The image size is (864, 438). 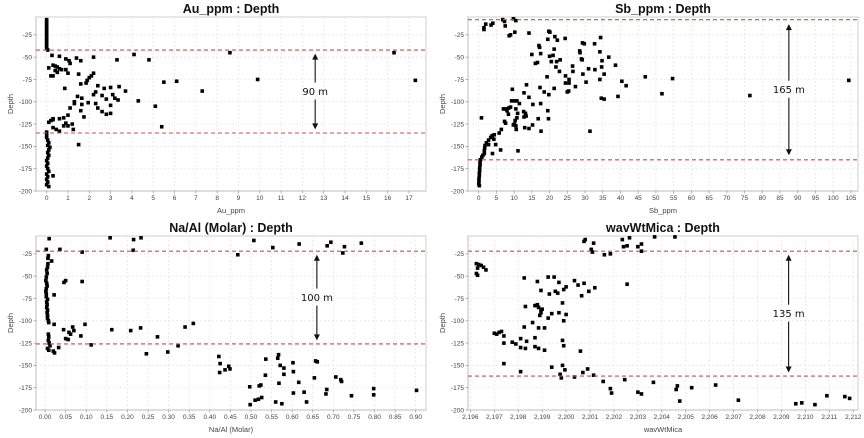 What do you see at coordinates (789, 314) in the screenshot?
I see `interval-annotation: 135 m` at bounding box center [789, 314].